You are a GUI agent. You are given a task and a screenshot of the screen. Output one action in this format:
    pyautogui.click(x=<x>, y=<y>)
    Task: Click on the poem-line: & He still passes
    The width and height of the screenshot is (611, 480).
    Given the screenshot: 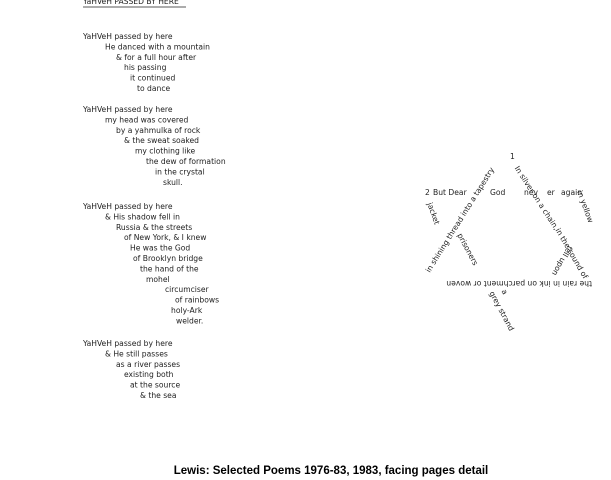 What is the action you would take?
    pyautogui.click(x=136, y=353)
    